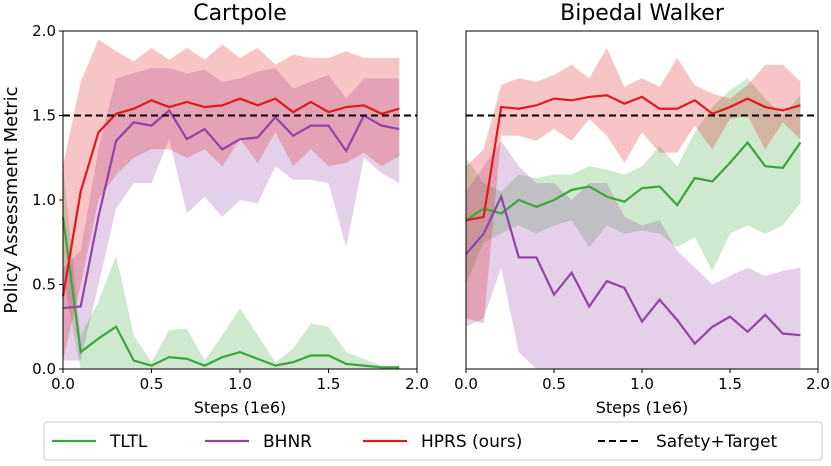 This screenshot has height=466, width=831. What do you see at coordinates (44, 200) in the screenshot?
I see `y-tick-label: 1.0` at bounding box center [44, 200].